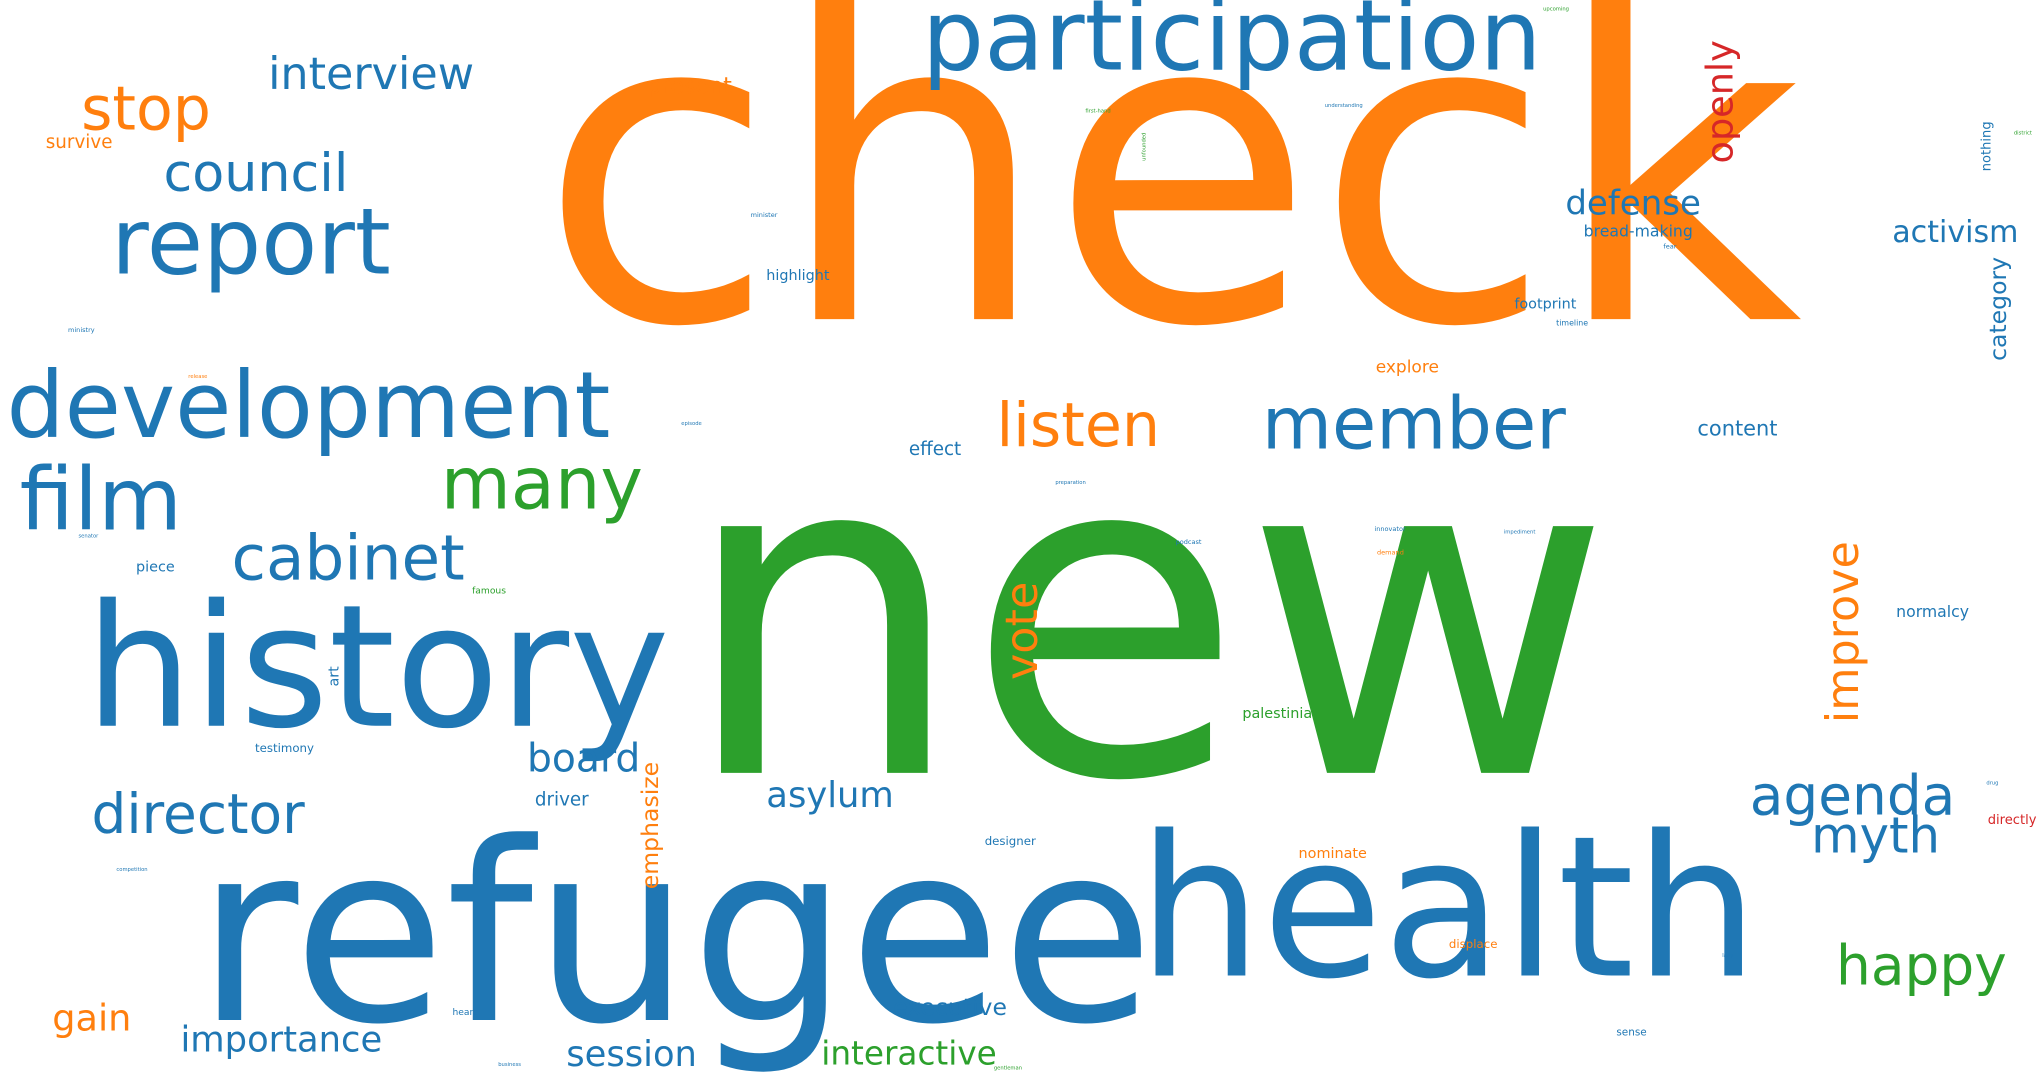 The image size is (2040, 1080). I want to click on word-nothing: nothing, so click(1987, 146).